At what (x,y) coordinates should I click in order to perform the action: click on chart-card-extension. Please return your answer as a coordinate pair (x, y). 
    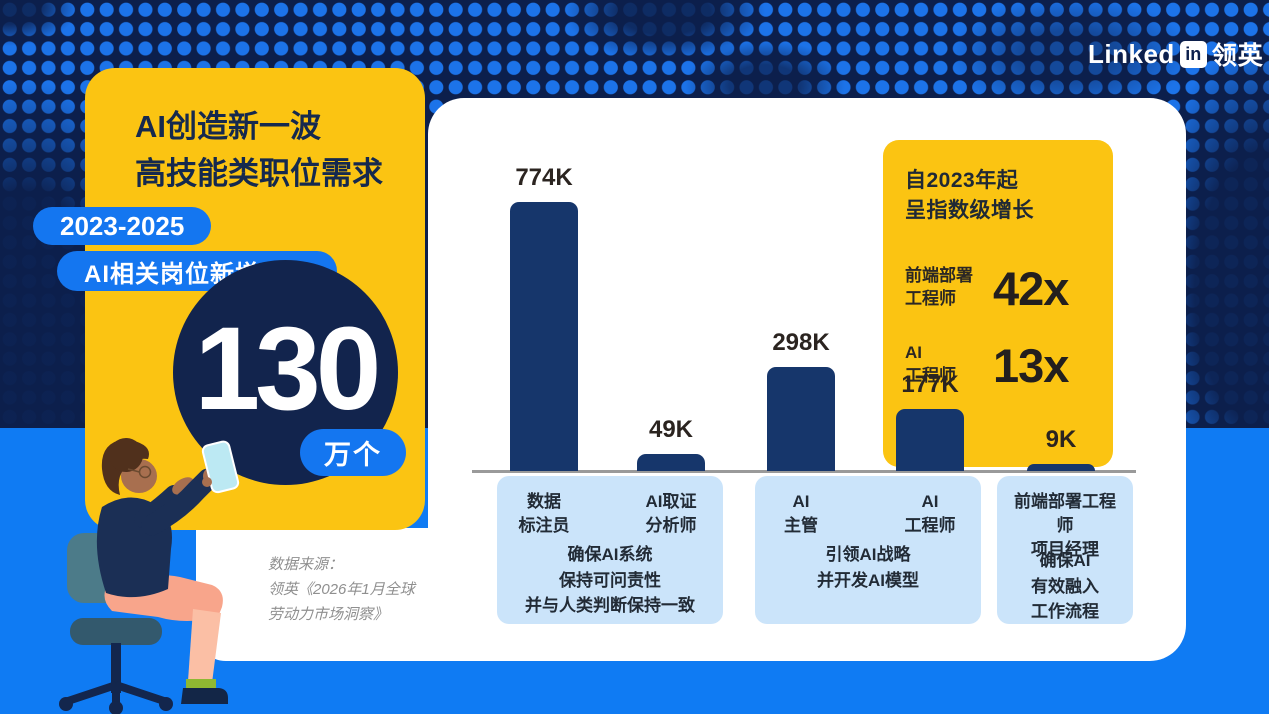
    Looking at the image, I should click on (346, 594).